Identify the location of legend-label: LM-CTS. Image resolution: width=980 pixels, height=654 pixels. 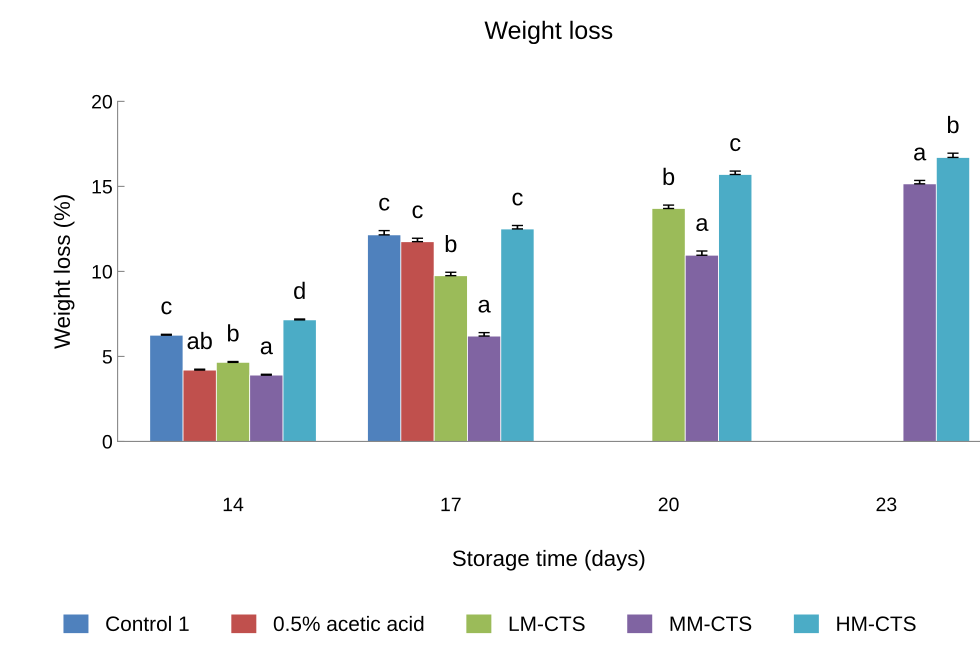
(547, 624).